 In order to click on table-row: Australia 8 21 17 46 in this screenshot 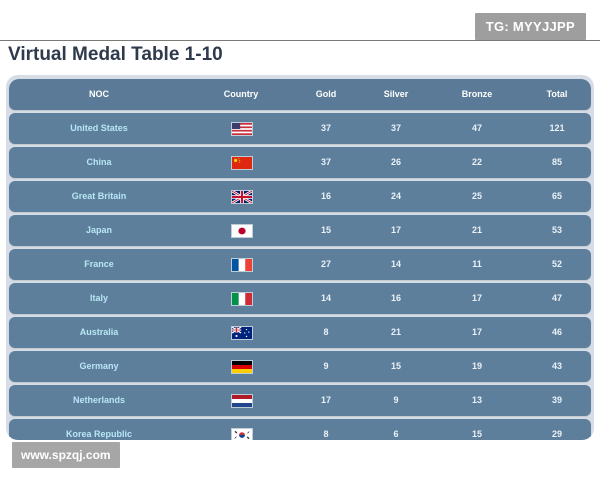, I will do `click(300, 332)`.